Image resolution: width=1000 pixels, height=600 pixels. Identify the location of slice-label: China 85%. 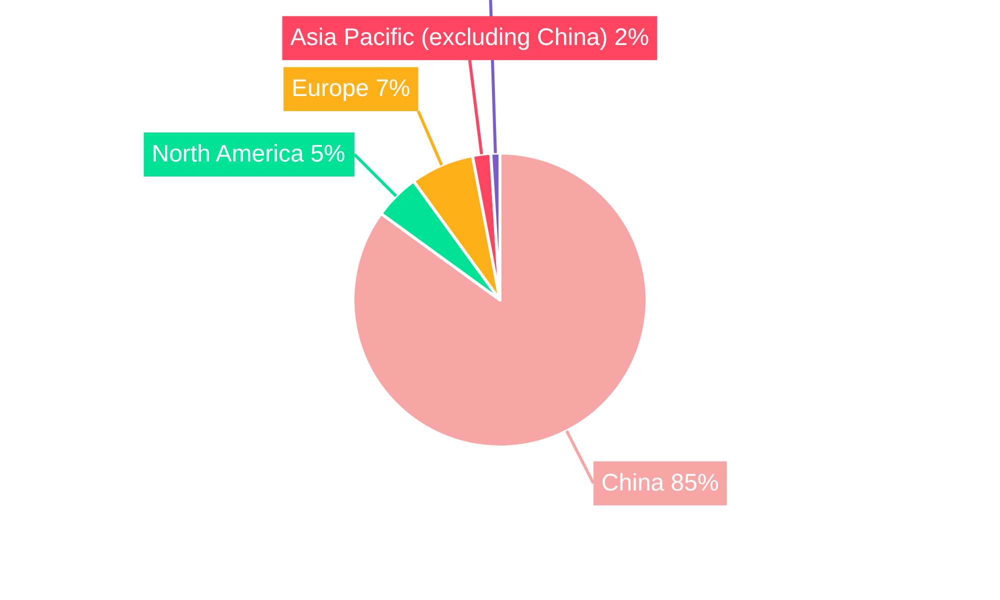
(660, 482).